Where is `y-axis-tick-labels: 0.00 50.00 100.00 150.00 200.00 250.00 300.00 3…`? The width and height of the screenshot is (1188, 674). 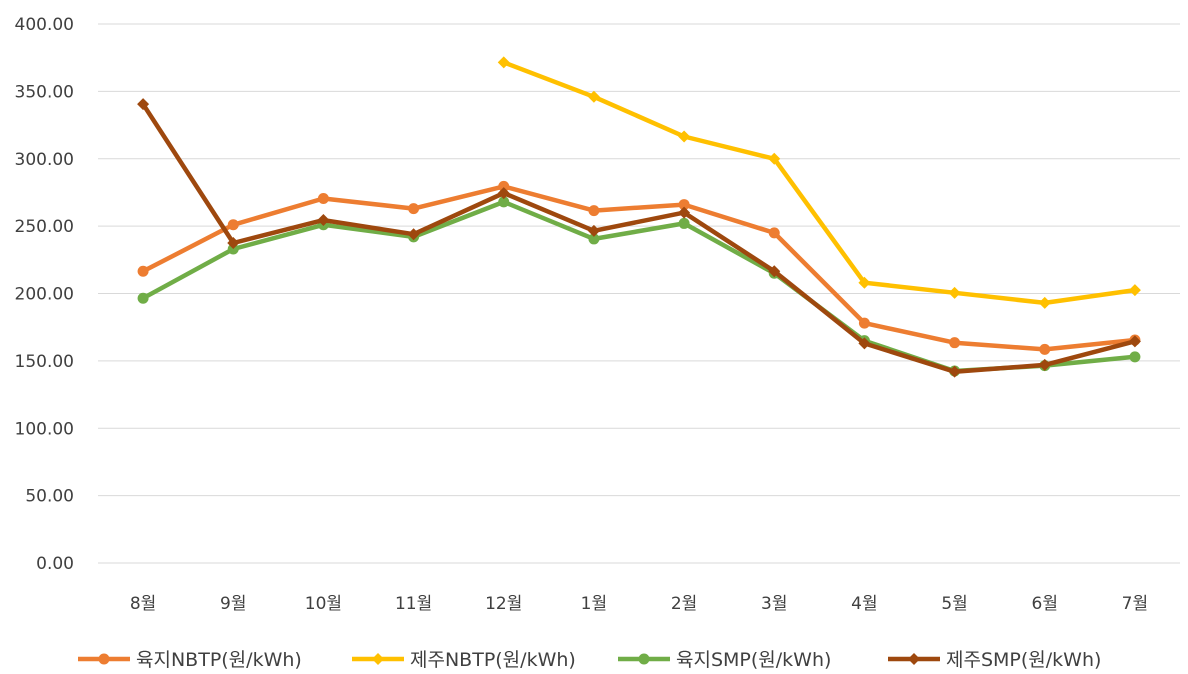
y-axis-tick-labels: 0.00 50.00 100.00 150.00 200.00 250.00 300.00 3… is located at coordinates (44, 294).